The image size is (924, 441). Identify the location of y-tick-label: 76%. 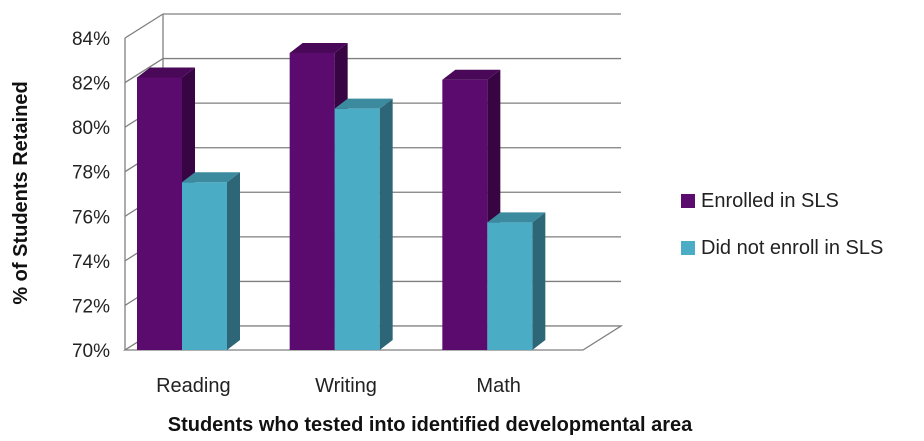
(91, 217).